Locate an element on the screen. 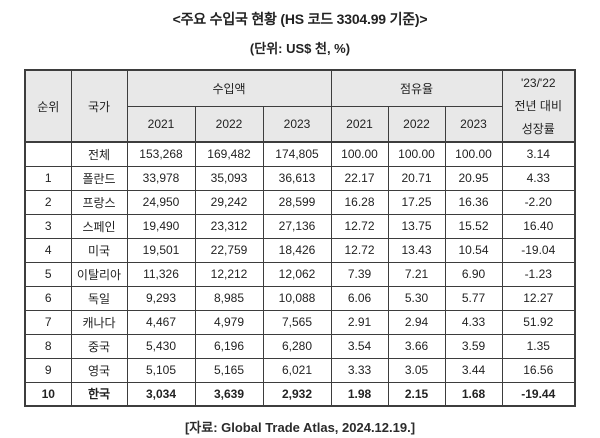  header-growth-line1: '23/'22 is located at coordinates (538, 82).